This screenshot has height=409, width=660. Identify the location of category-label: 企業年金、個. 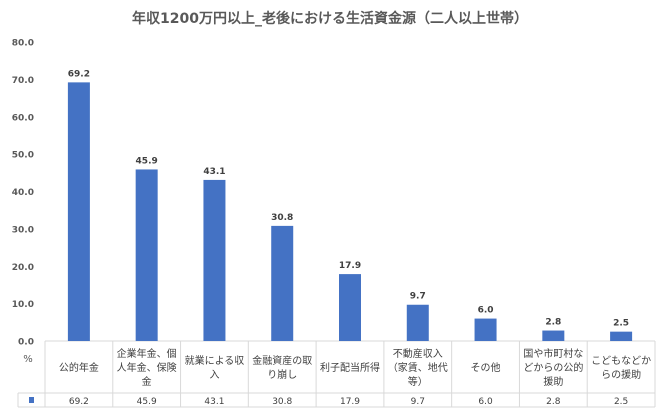
(147, 353).